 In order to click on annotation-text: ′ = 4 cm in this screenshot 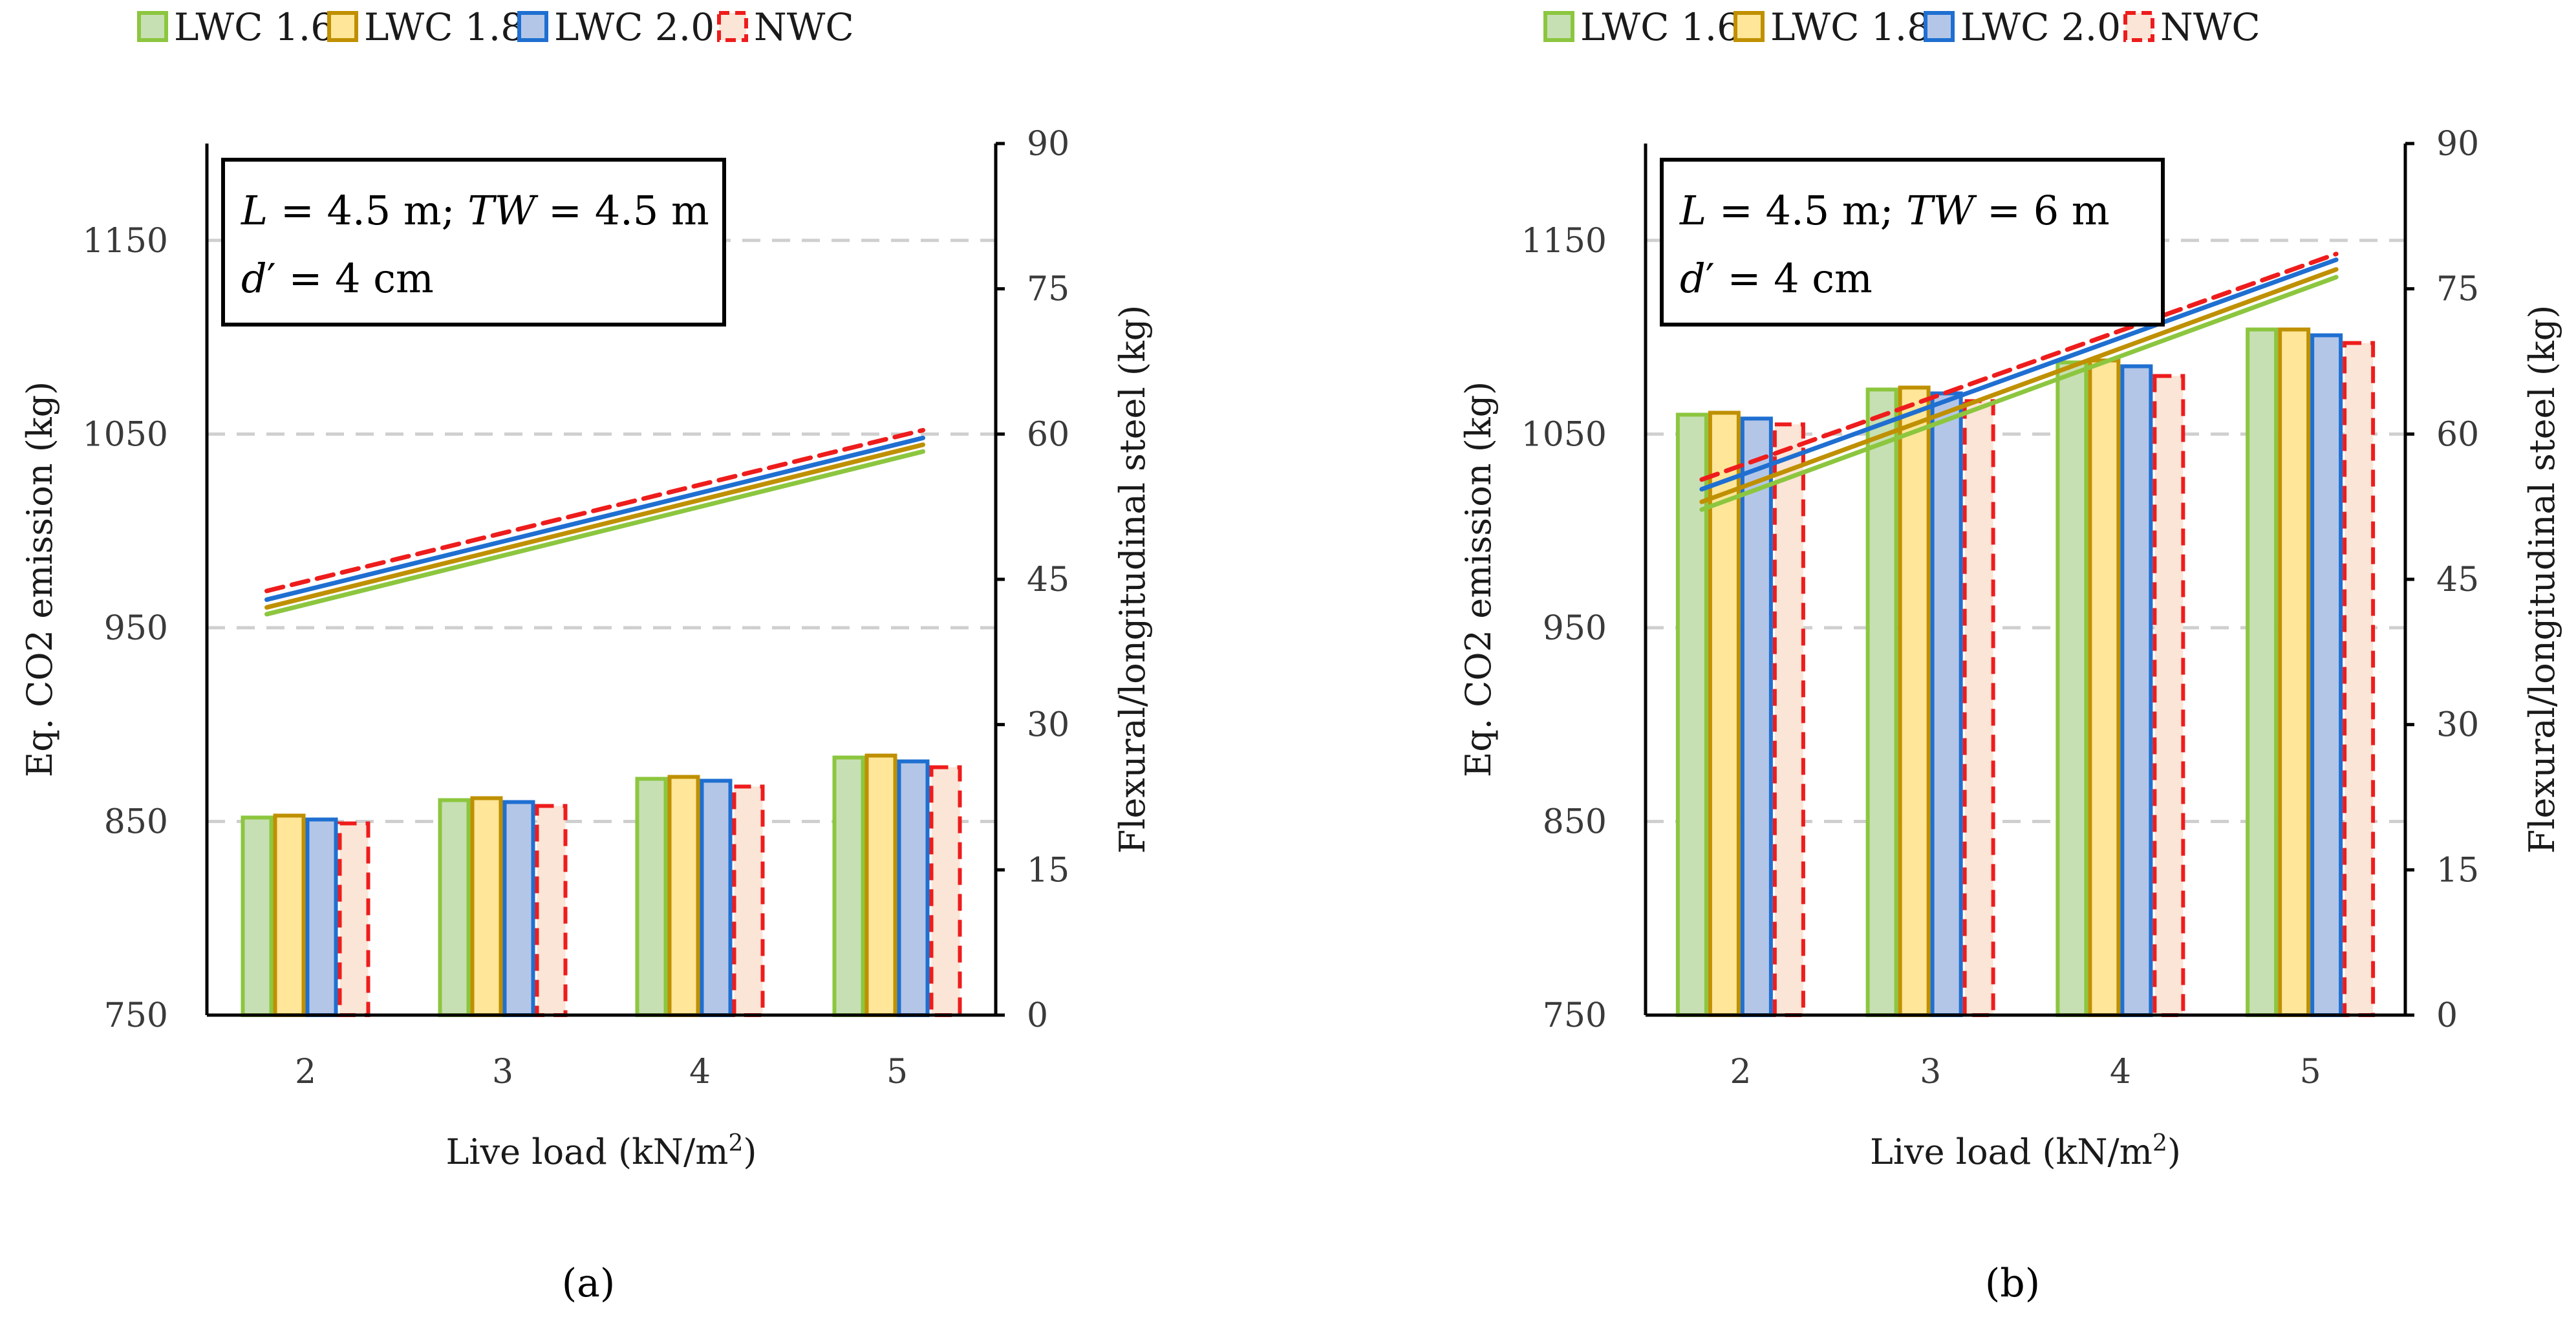, I will do `click(350, 279)`.